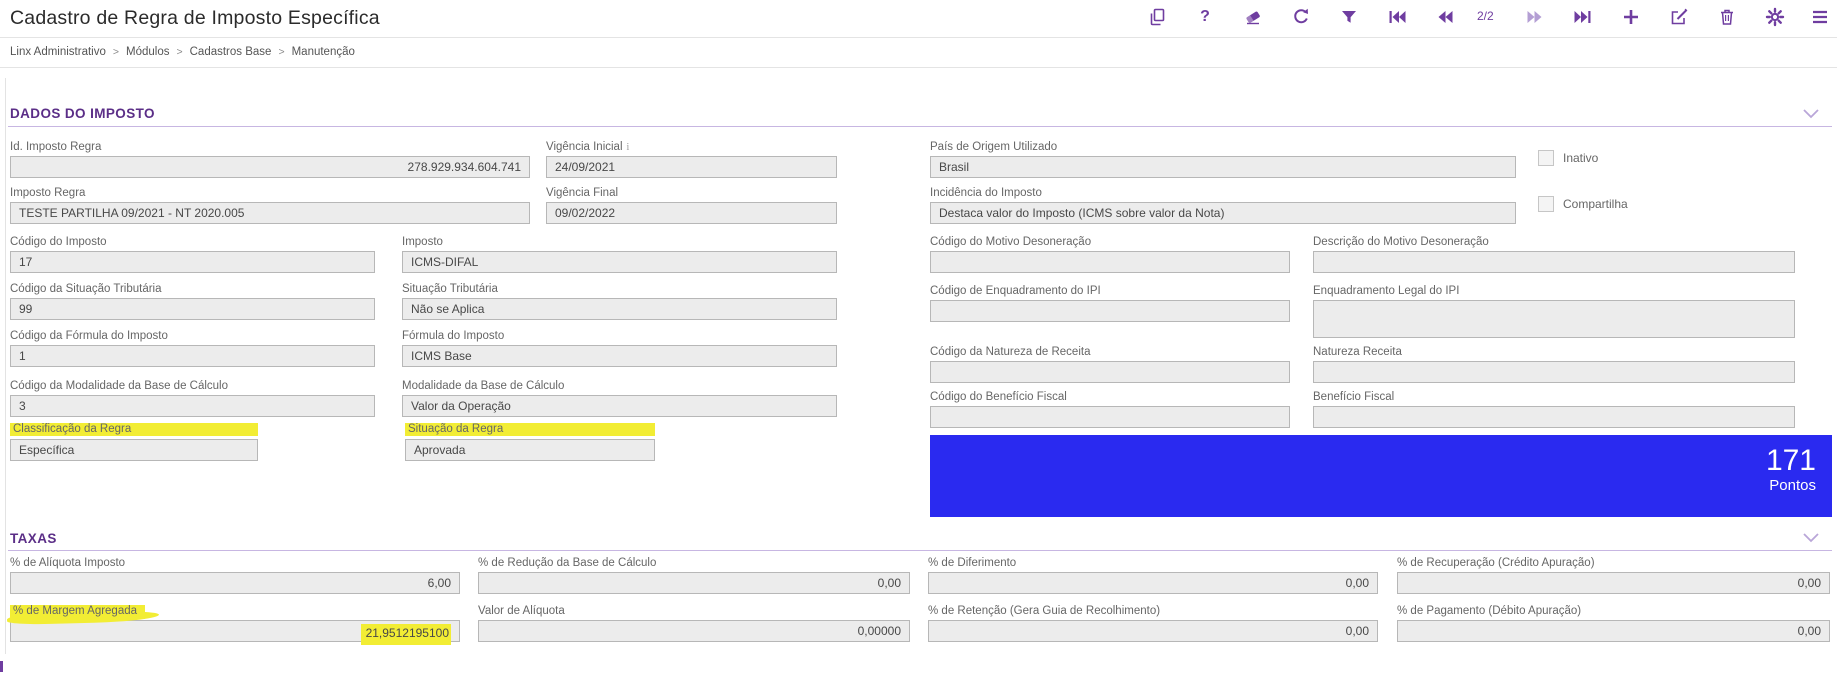  I want to click on field-label: Fórmula do Imposto, so click(453, 336).